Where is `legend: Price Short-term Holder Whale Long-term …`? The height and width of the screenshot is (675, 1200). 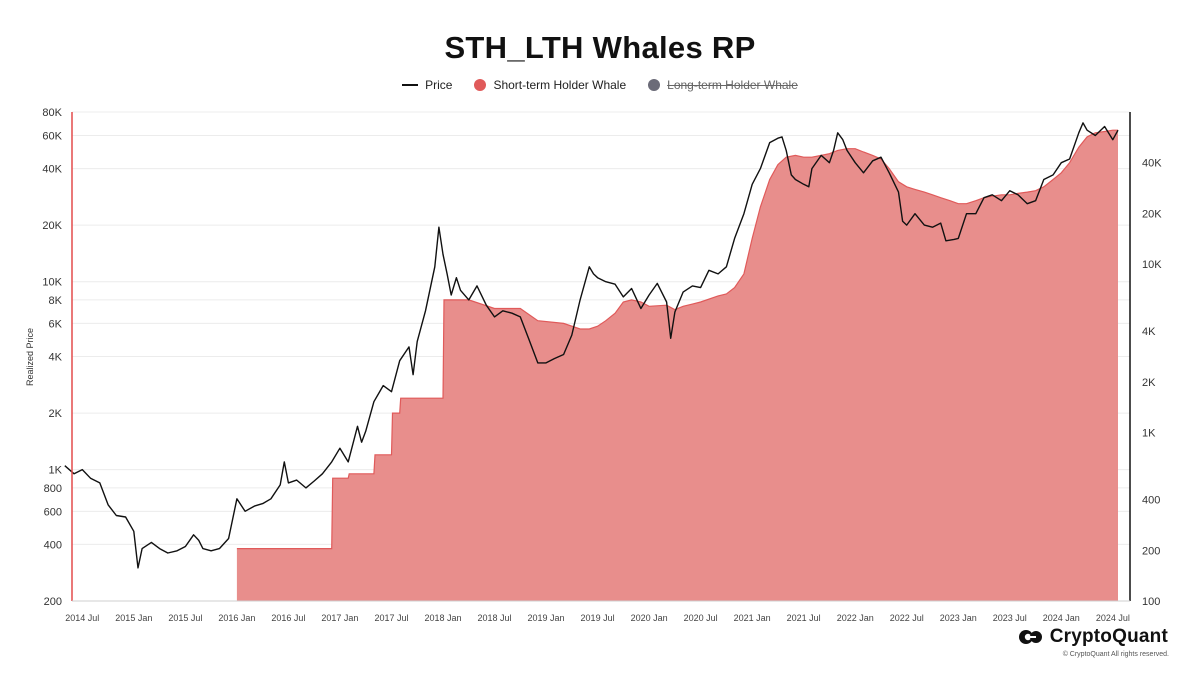
legend: Price Short-term Holder Whale Long-term … is located at coordinates (600, 85).